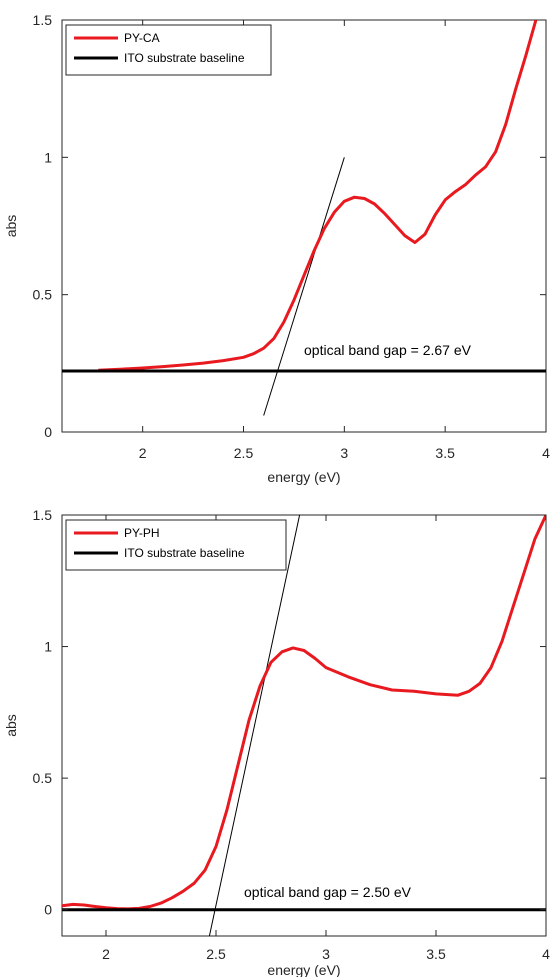  Describe the element at coordinates (143, 453) in the screenshot. I see `chart-1-xtick-label-0: 2` at that location.